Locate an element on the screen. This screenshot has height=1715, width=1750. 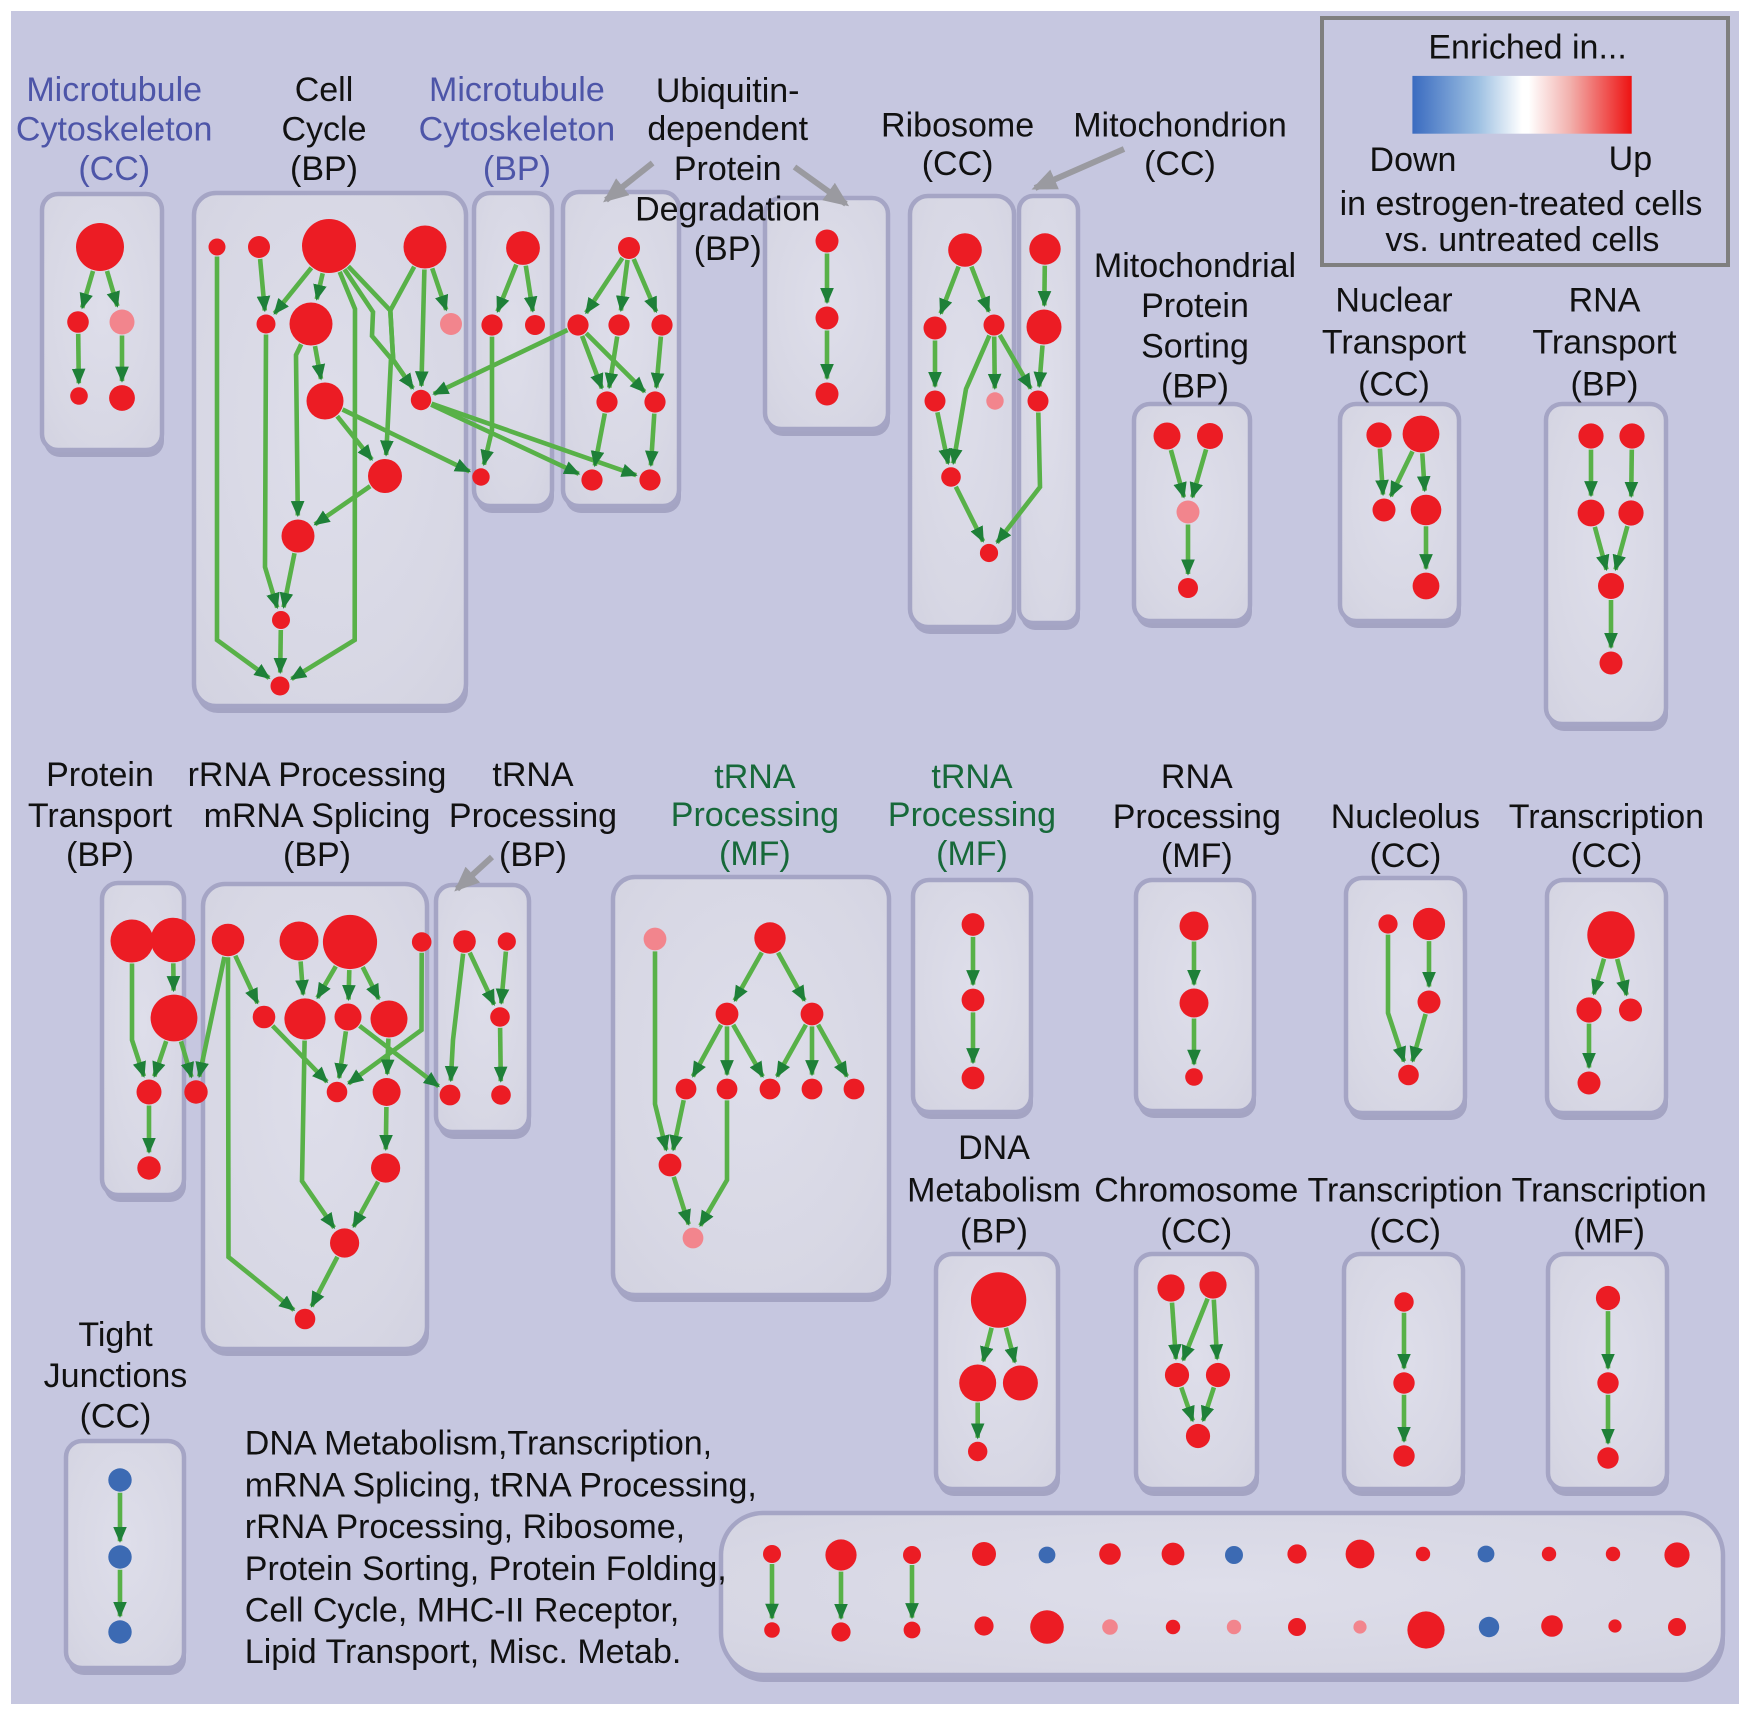
svg-text: Junctions is located at coordinates (116, 1376).